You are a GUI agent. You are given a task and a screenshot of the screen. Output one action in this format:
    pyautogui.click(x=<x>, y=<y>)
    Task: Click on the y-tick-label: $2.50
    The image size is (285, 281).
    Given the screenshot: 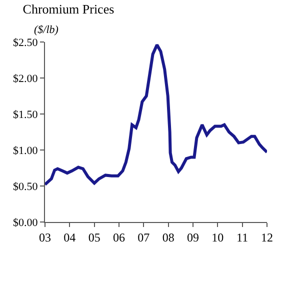 What is the action you would take?
    pyautogui.click(x=25, y=42)
    